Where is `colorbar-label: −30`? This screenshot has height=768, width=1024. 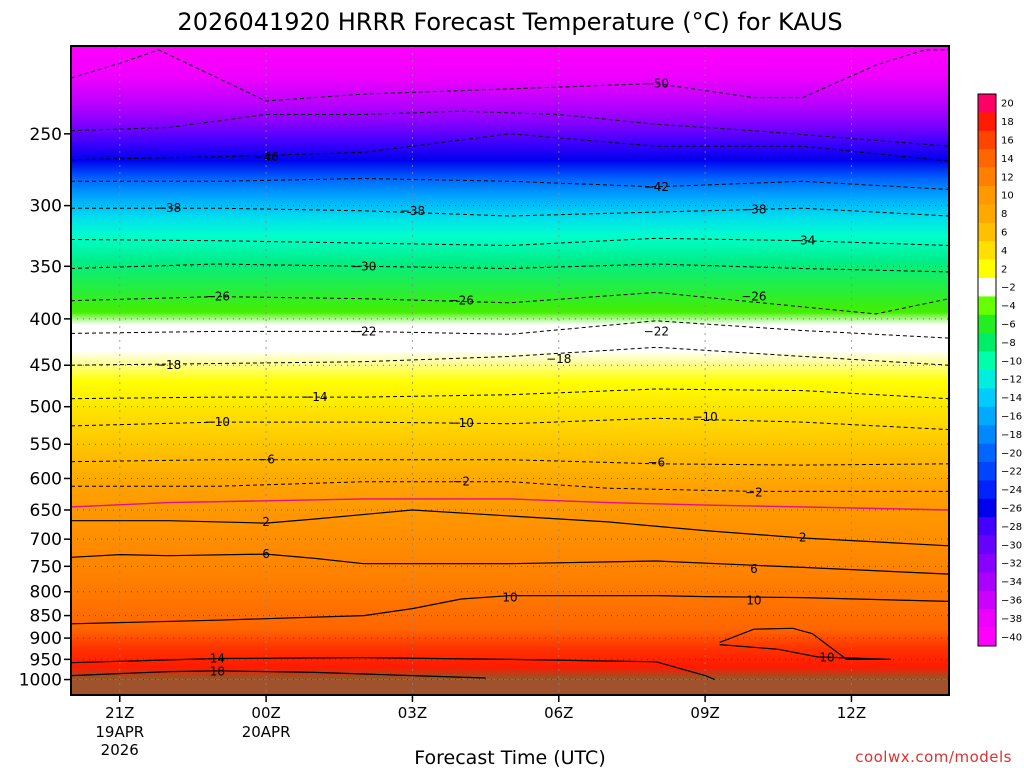
colorbar-label: −30 is located at coordinates (1011, 545).